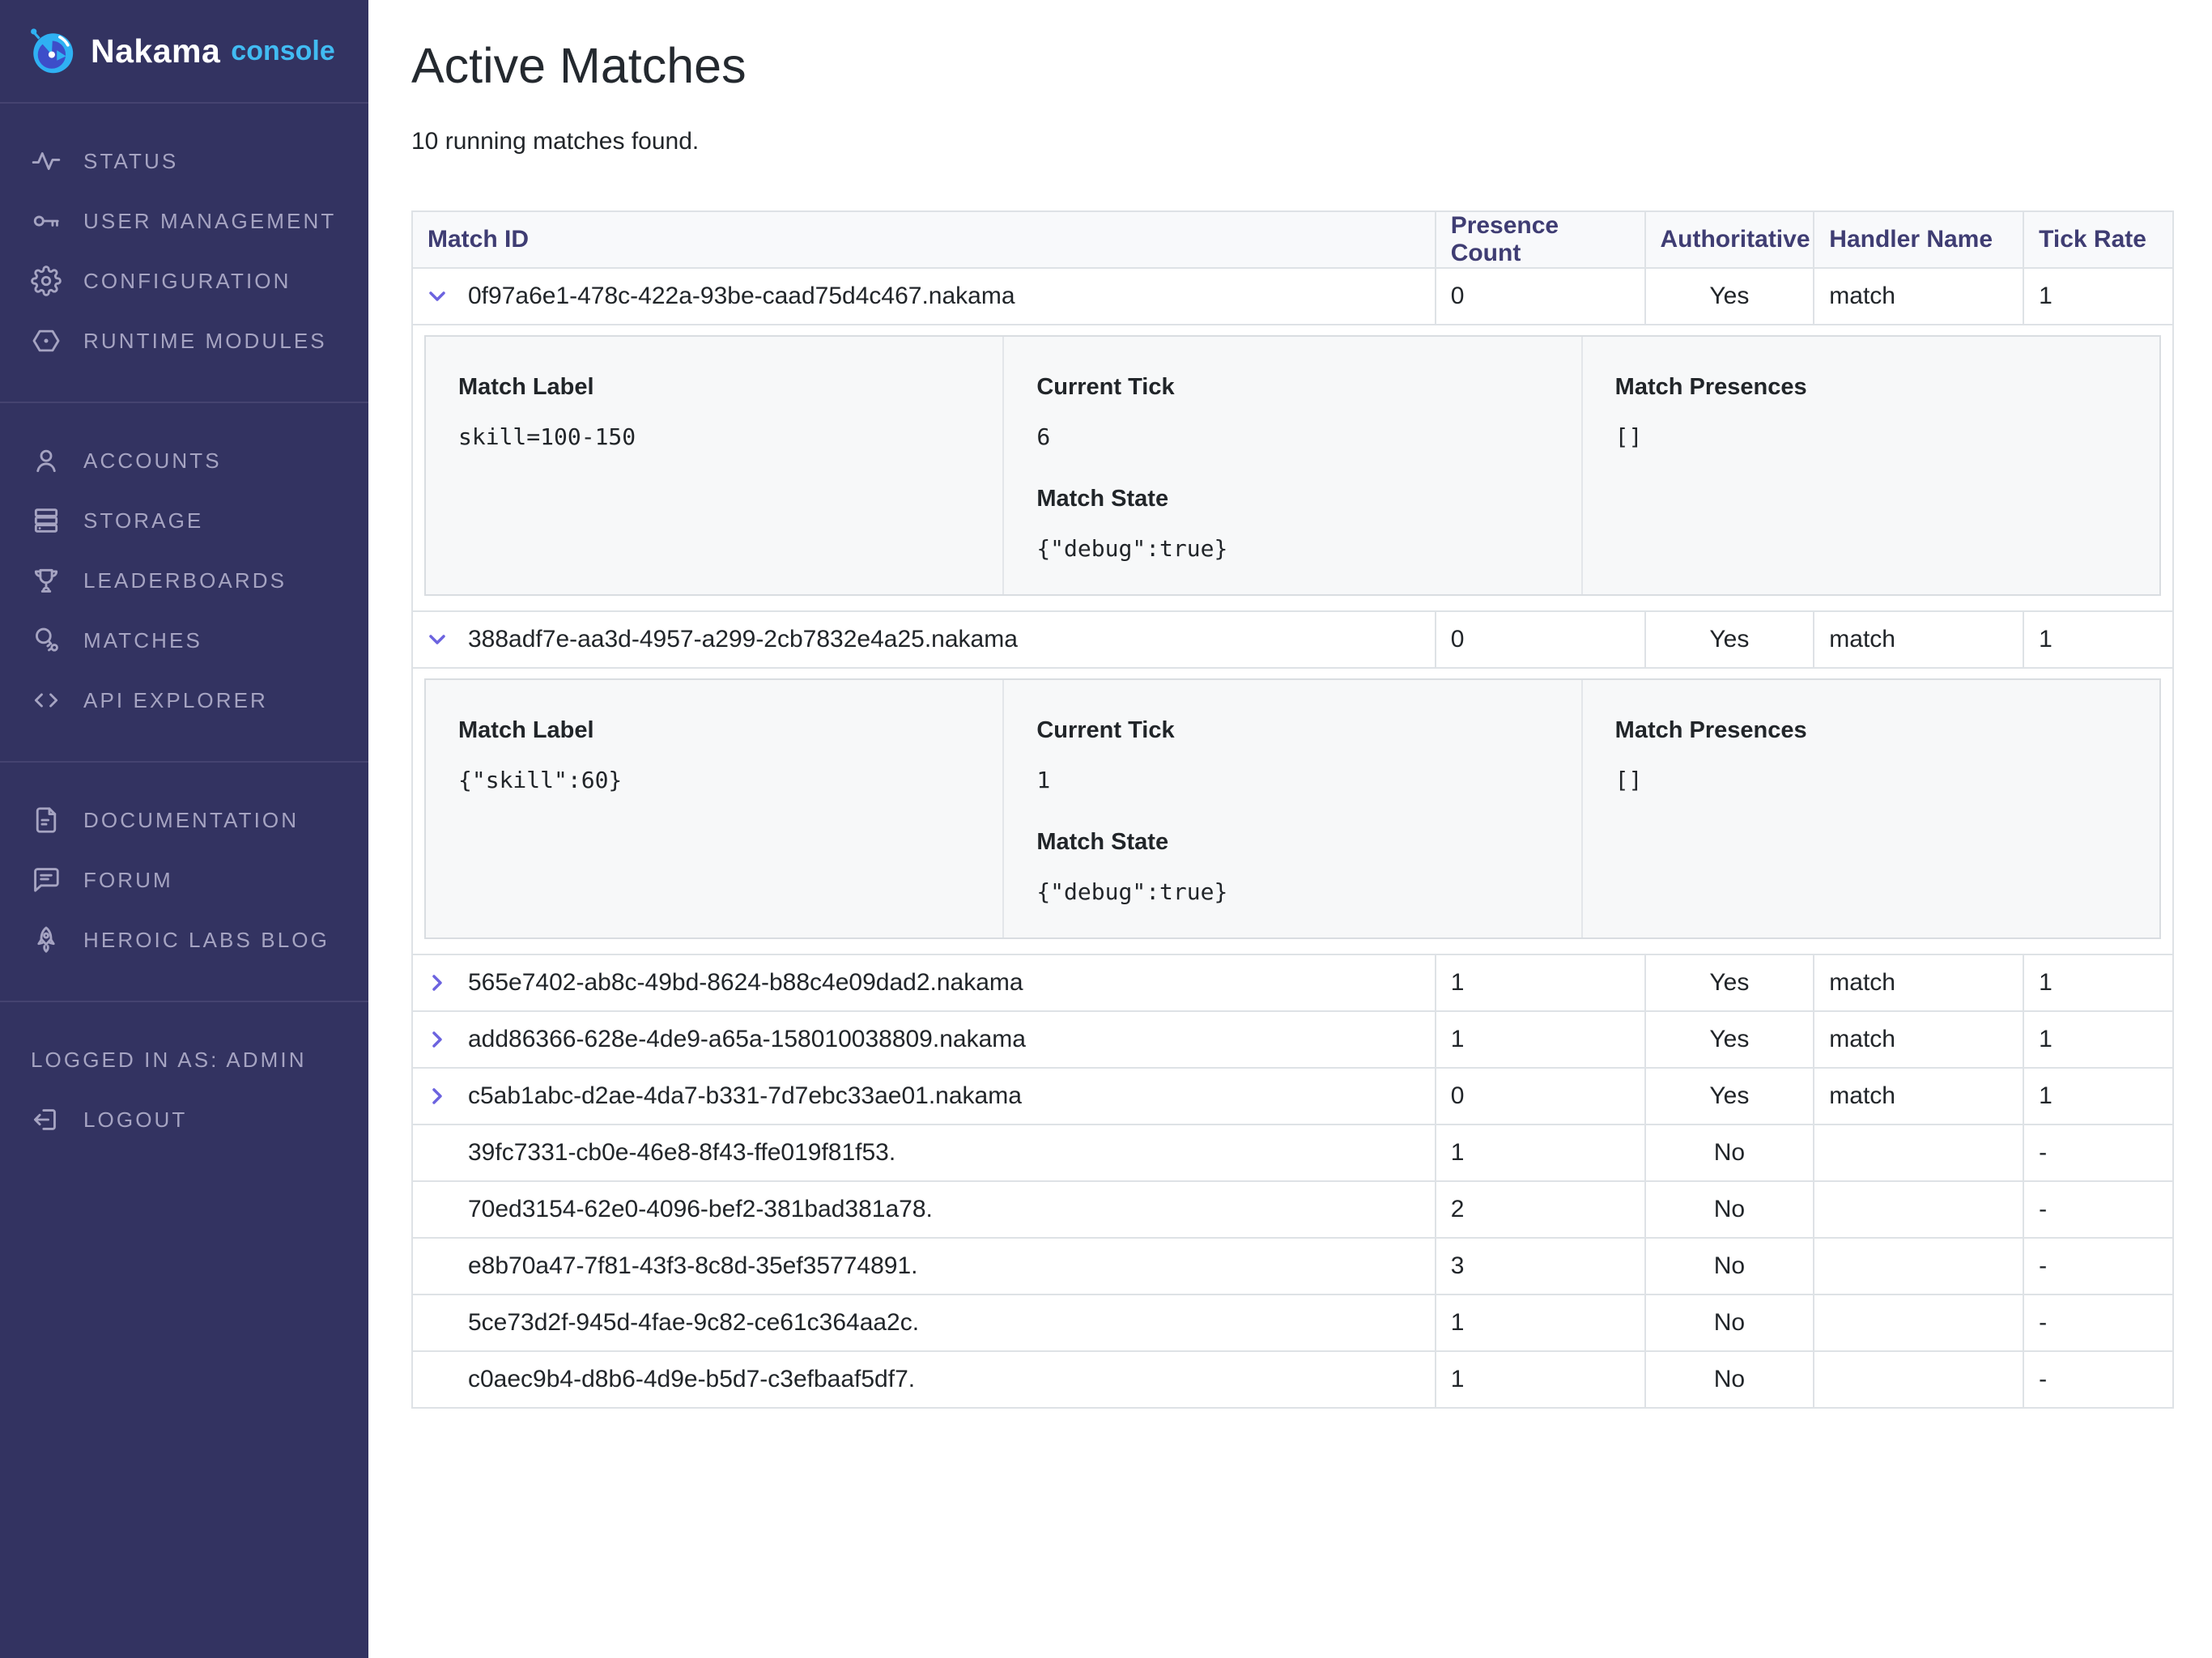 This screenshot has width=2212, height=1658. I want to click on activity-icon, so click(47, 161).